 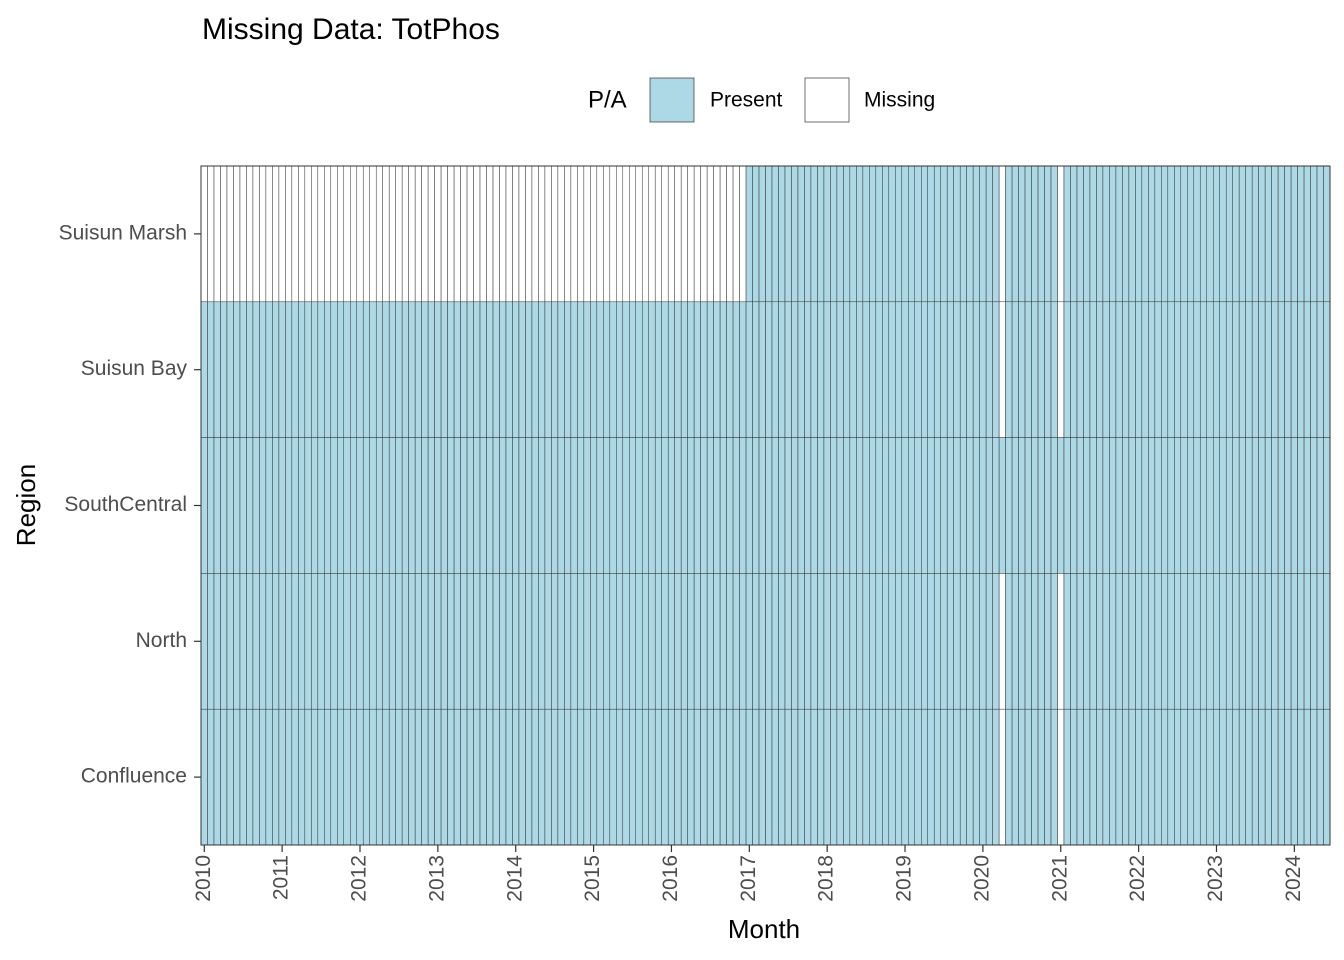 What do you see at coordinates (203, 878) in the screenshot?
I see `x-tick-label: 2010` at bounding box center [203, 878].